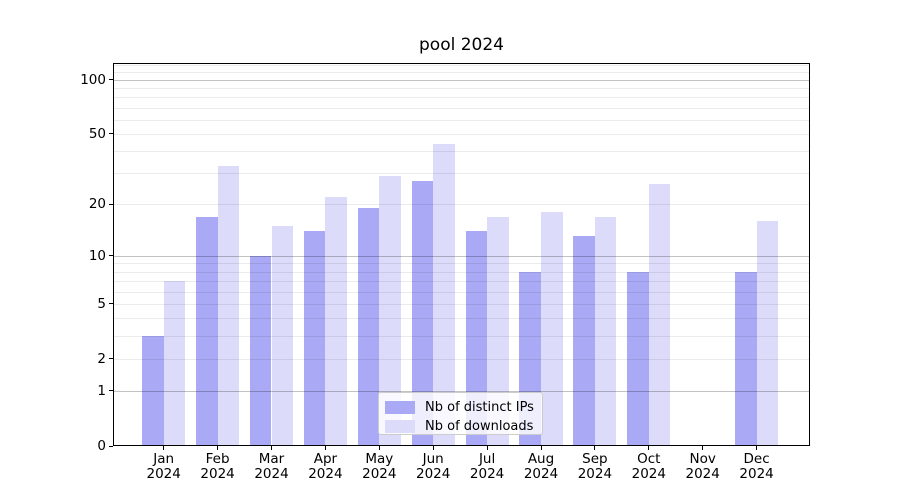 This screenshot has width=900, height=500. I want to click on bar-ips-oct, so click(638, 358).